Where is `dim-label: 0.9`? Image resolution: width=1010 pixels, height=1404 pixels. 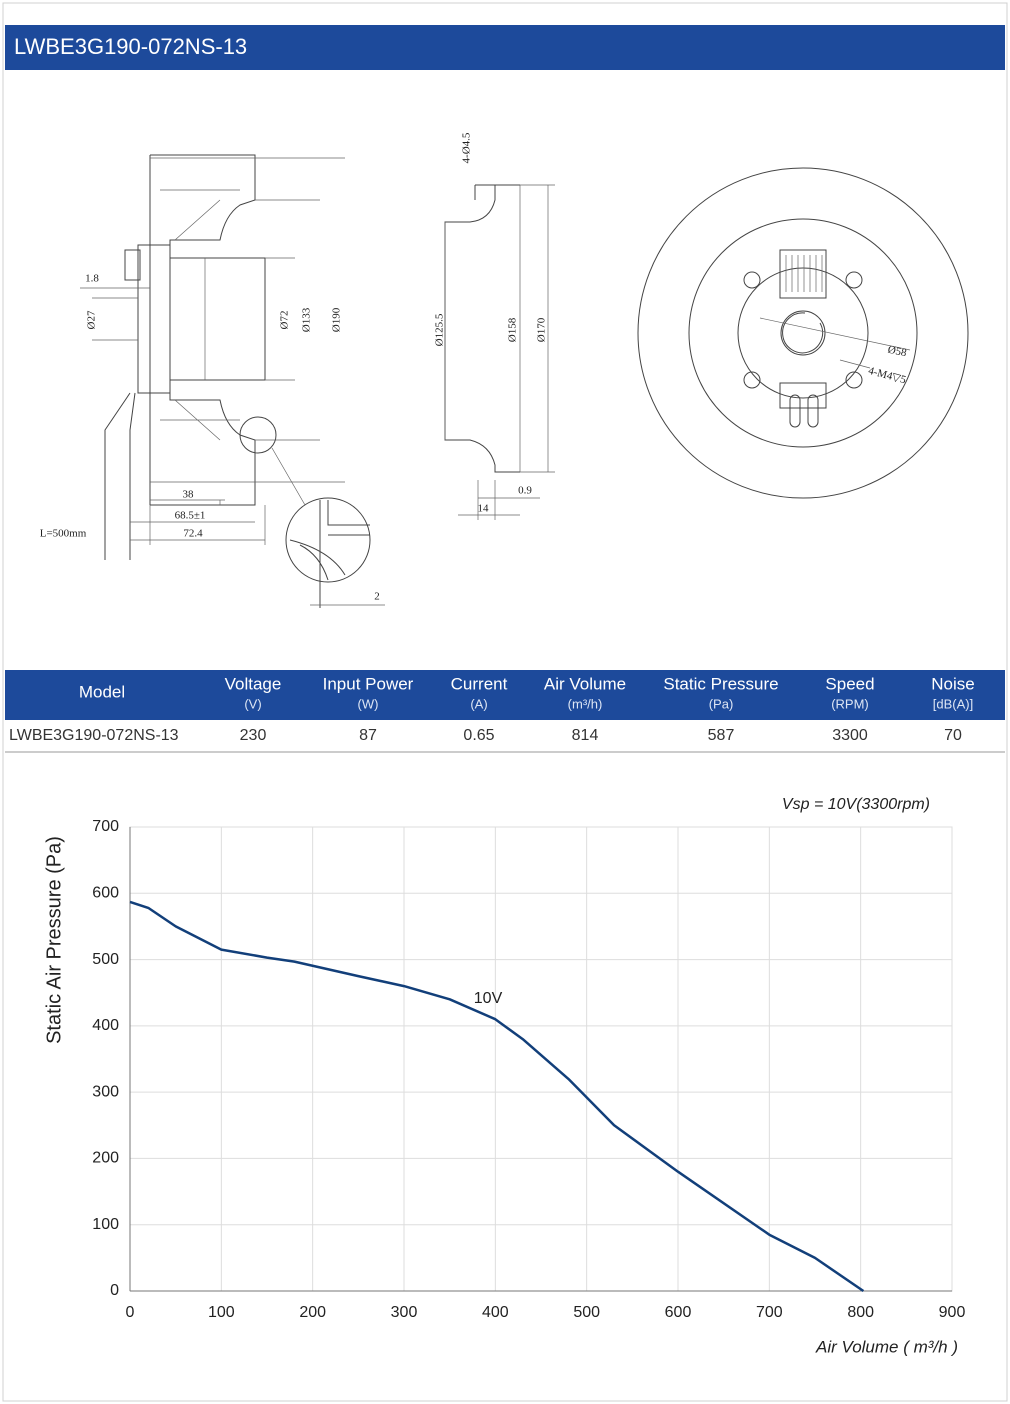
dim-label: 0.9 is located at coordinates (525, 491).